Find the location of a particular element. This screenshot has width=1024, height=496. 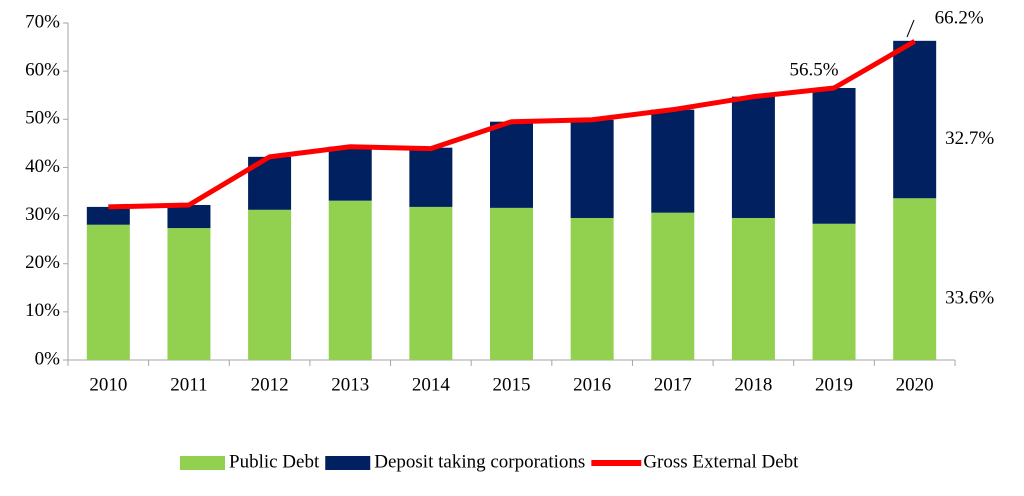

value-label: 56.5% is located at coordinates (814, 69).